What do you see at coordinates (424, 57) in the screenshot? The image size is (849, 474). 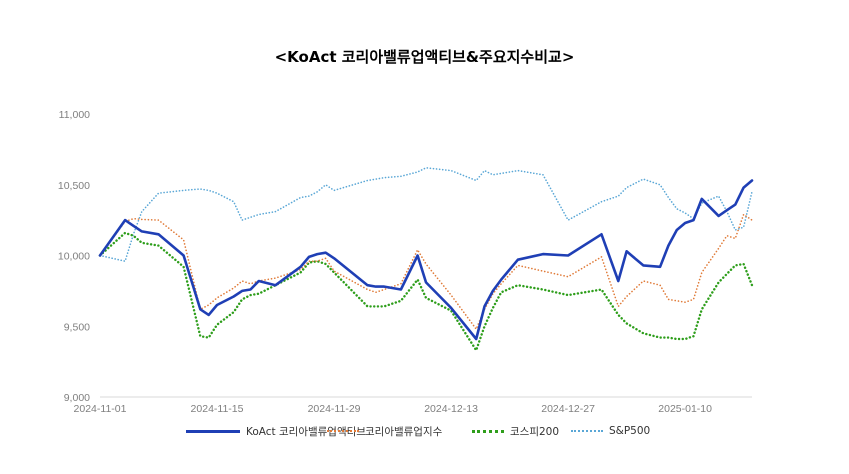 I see `chart-title: <KoAct 코리아밸류업액티브&주요지수비교>` at bounding box center [424, 57].